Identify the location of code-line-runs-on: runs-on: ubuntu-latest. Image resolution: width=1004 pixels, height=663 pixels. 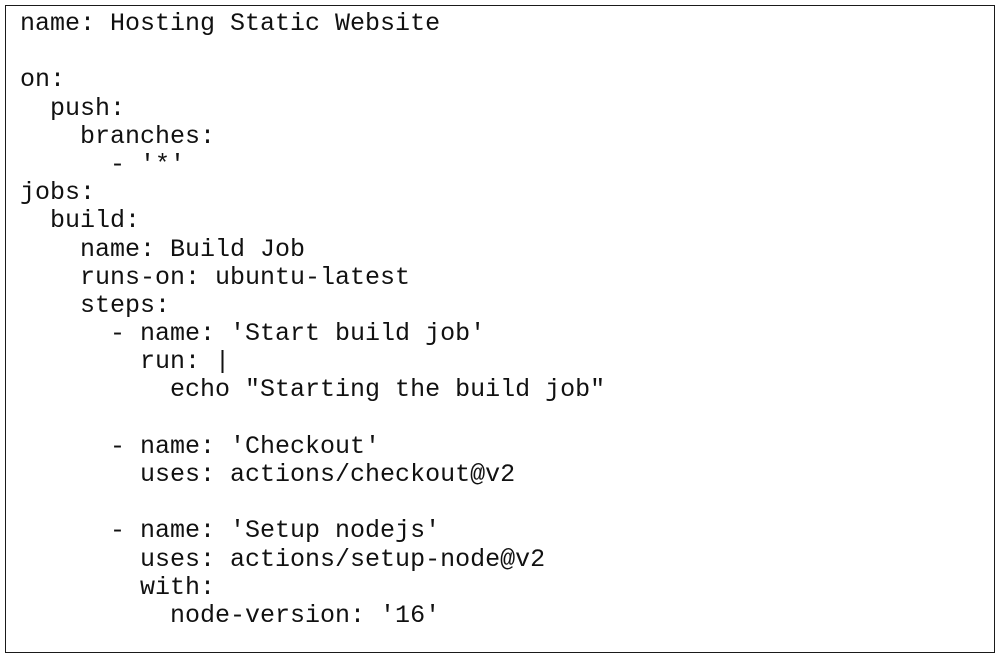
(215, 277).